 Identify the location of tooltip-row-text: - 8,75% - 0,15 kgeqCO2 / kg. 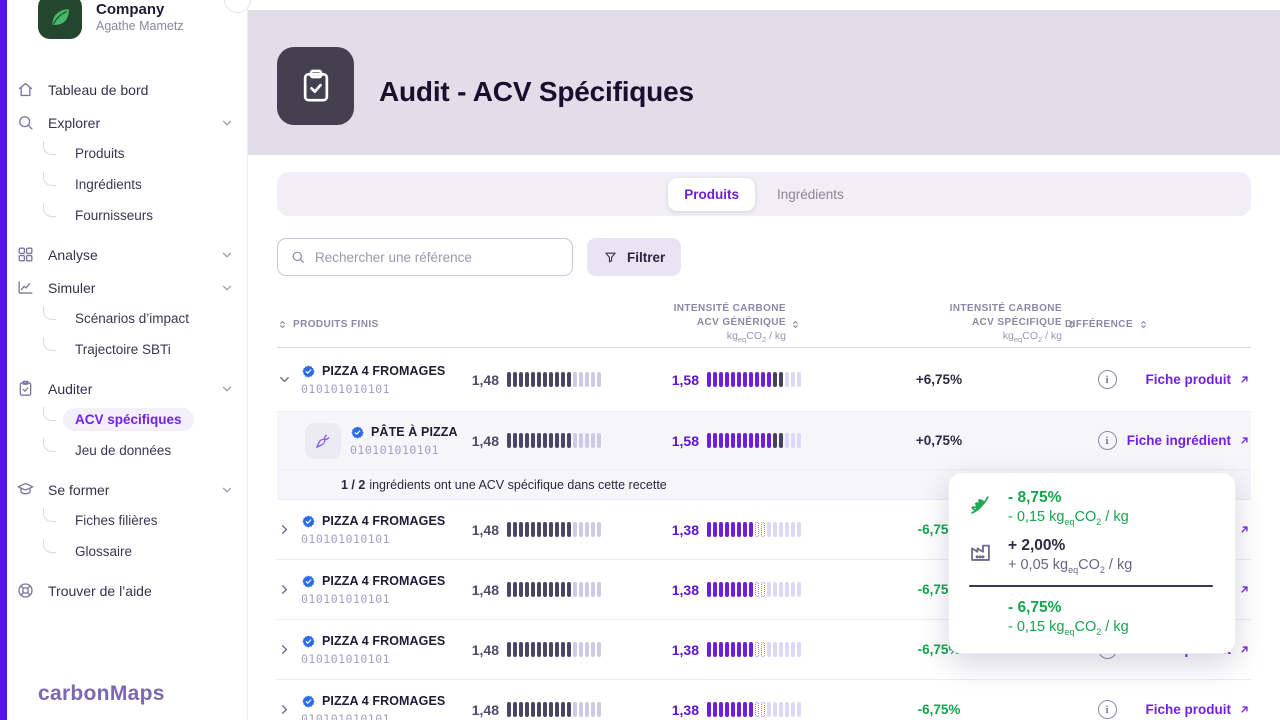
(1068, 508).